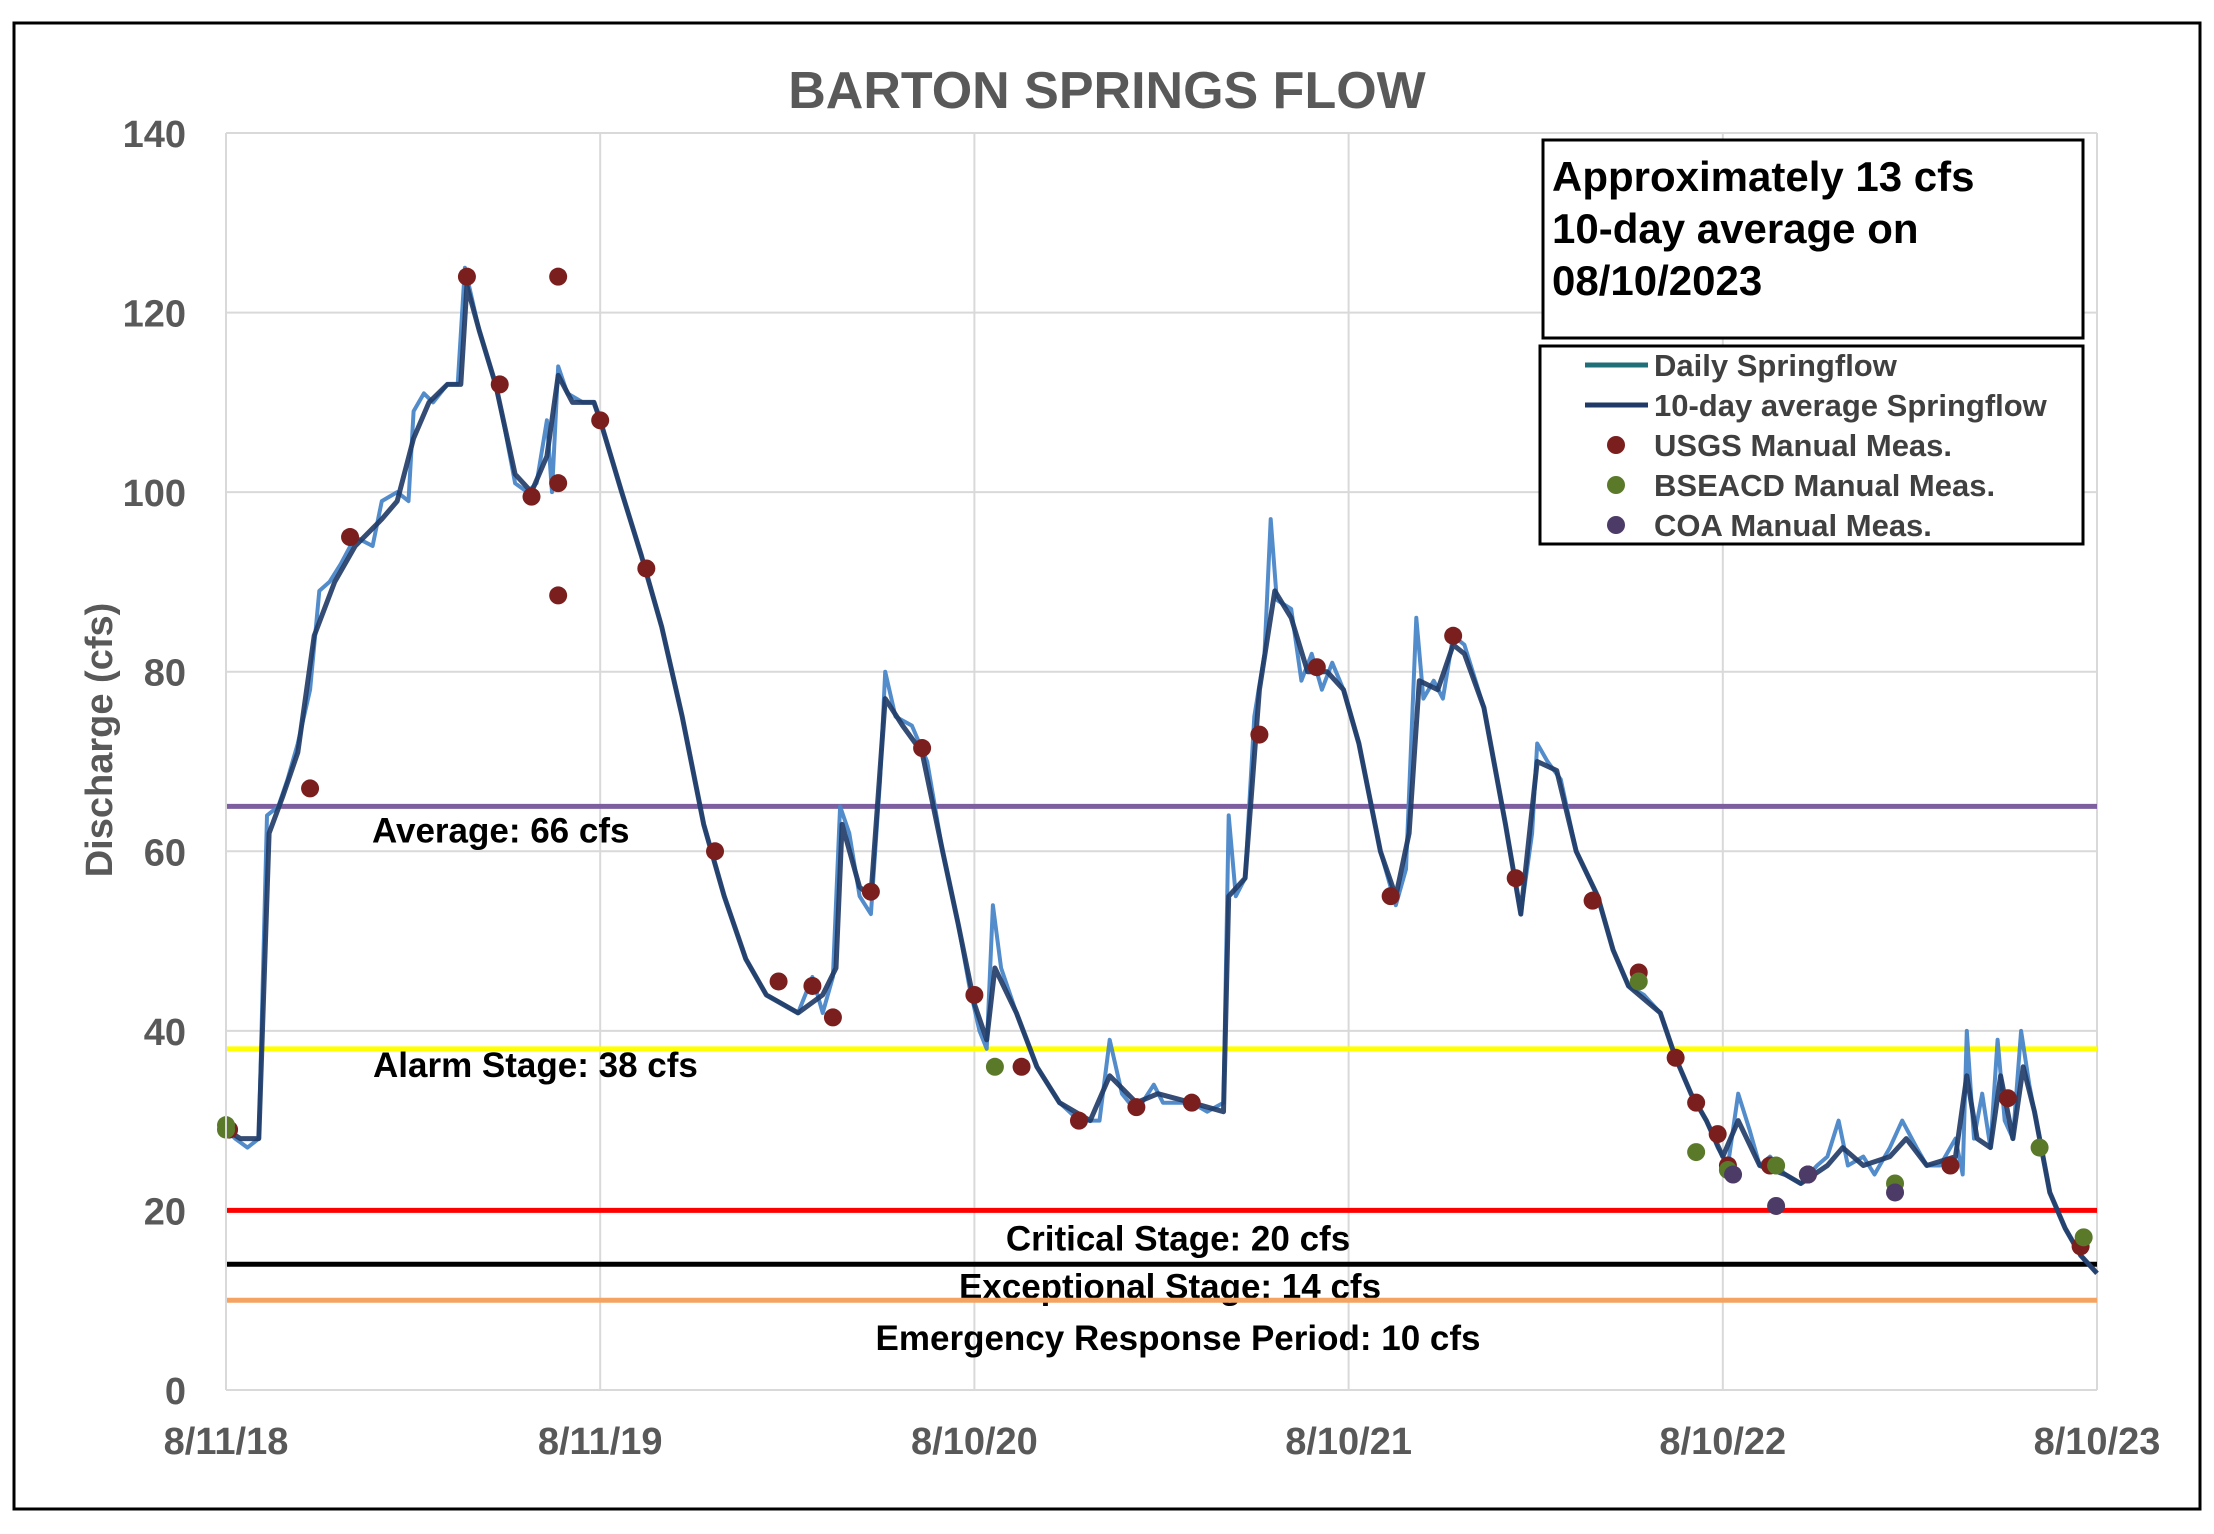 The image size is (2214, 1534). What do you see at coordinates (100, 740) in the screenshot?
I see `y-axis-label: Discharge (cfs)` at bounding box center [100, 740].